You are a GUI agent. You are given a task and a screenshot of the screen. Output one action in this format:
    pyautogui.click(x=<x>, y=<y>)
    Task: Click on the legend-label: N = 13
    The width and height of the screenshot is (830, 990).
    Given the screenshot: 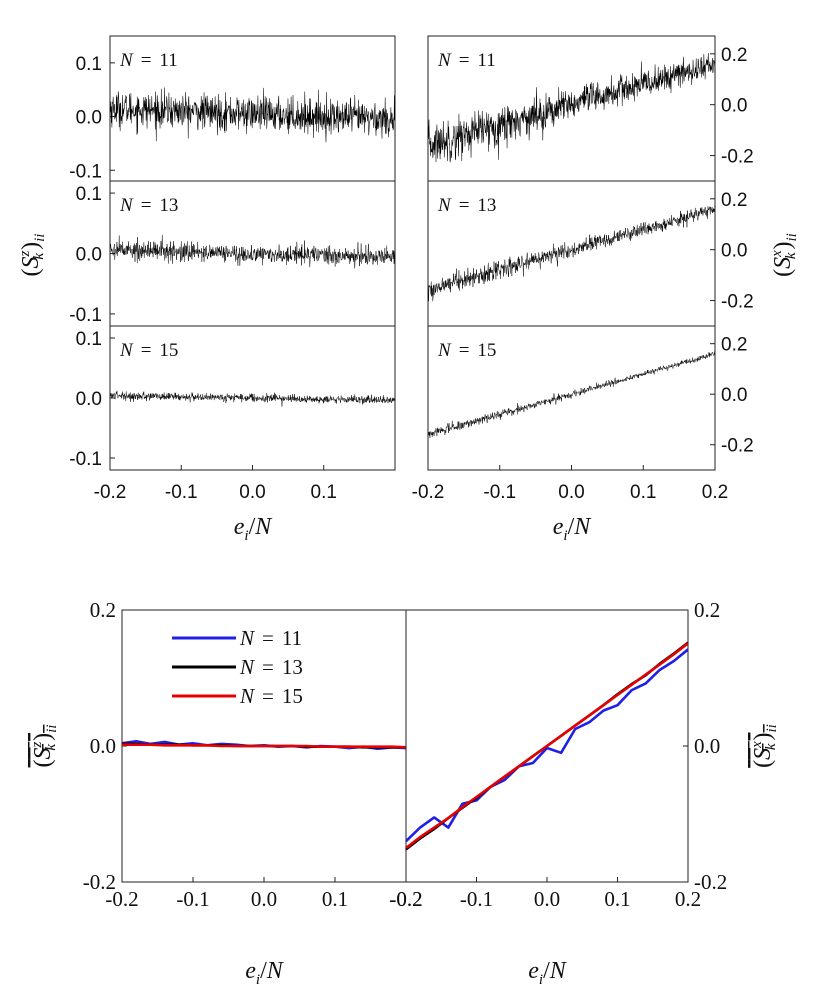 What is the action you would take?
    pyautogui.click(x=271, y=667)
    